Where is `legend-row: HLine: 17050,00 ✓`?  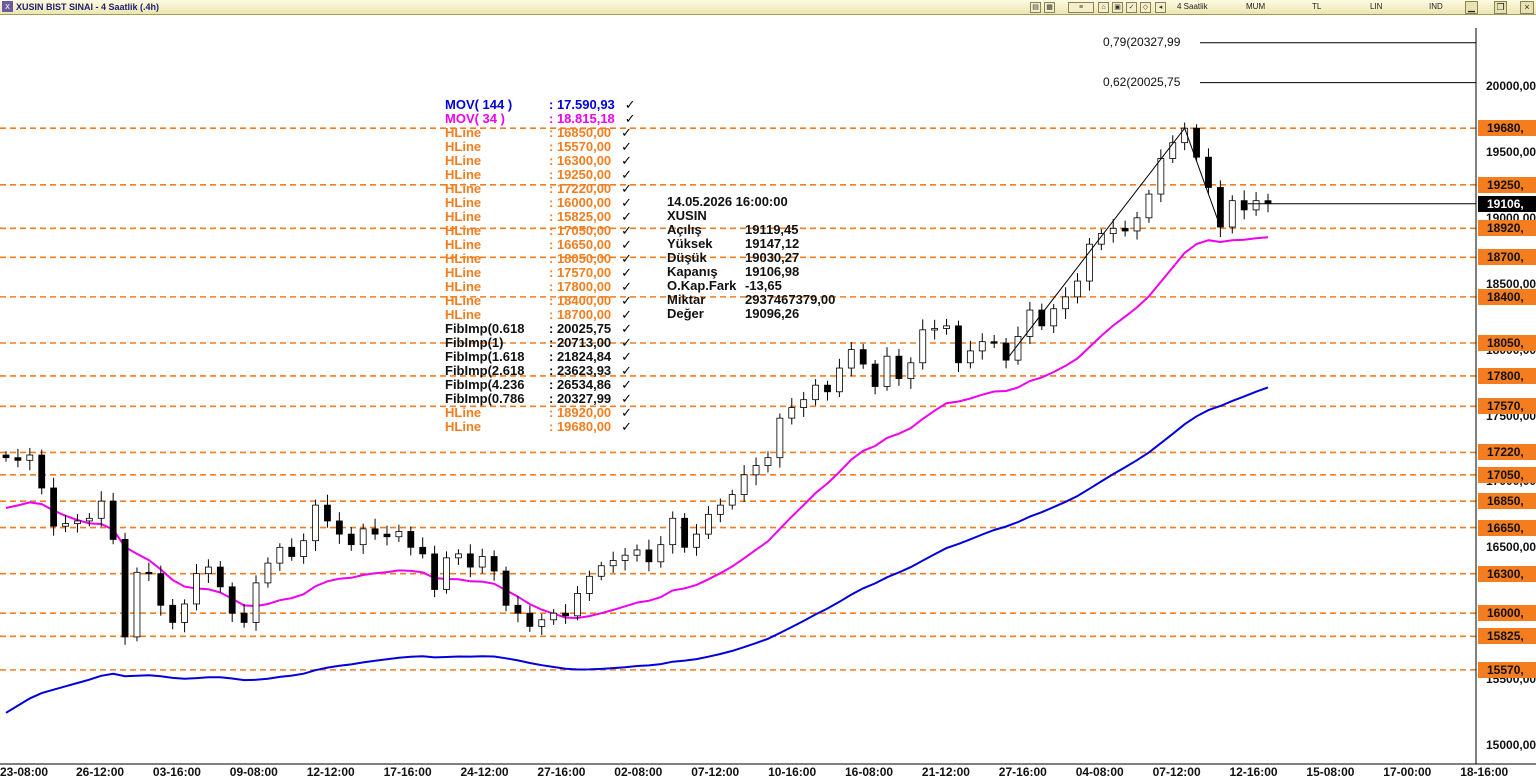
legend-row: HLine: 17050,00 ✓ is located at coordinates (540, 231).